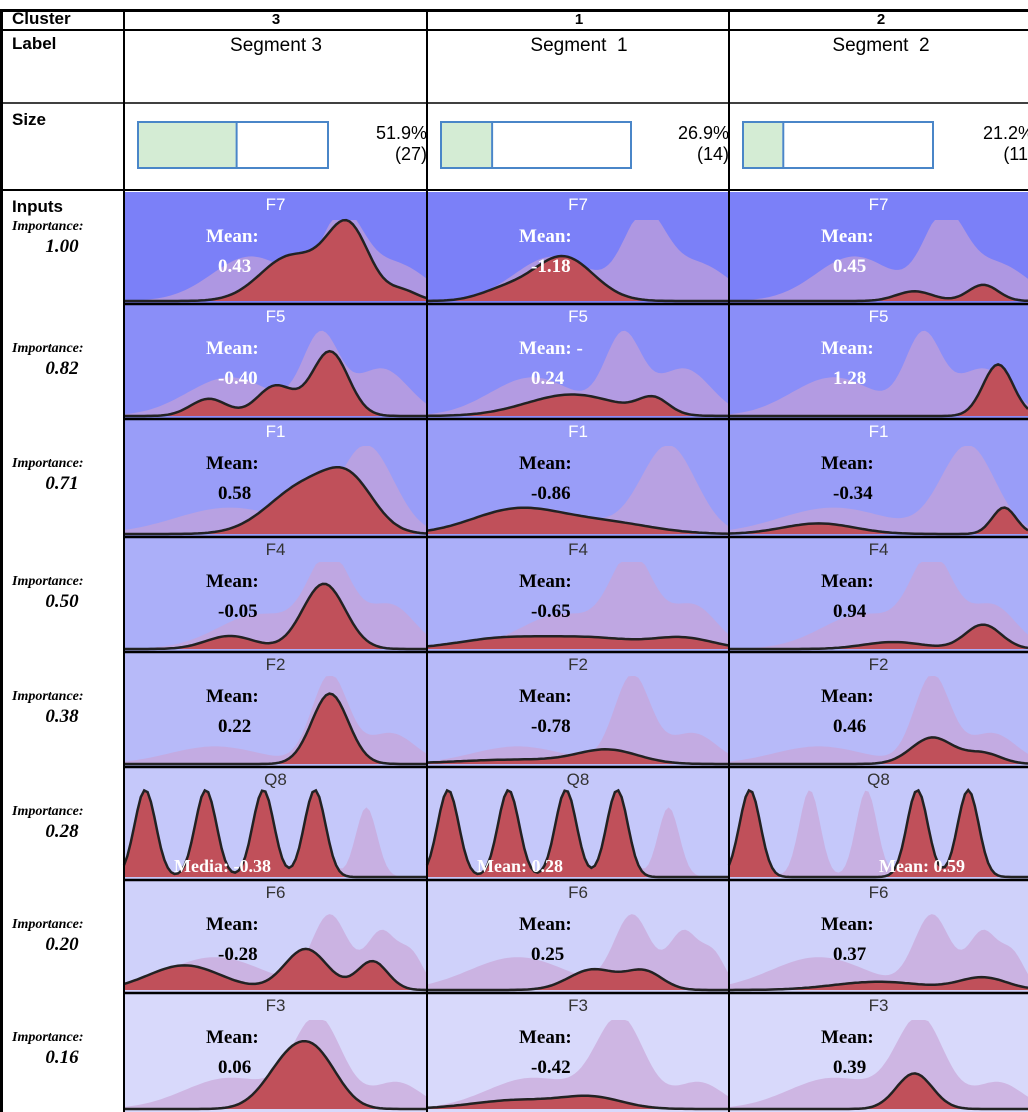 This screenshot has width=1028, height=1112. What do you see at coordinates (879, 1005) in the screenshot?
I see `feature-name-F3-2: F3` at bounding box center [879, 1005].